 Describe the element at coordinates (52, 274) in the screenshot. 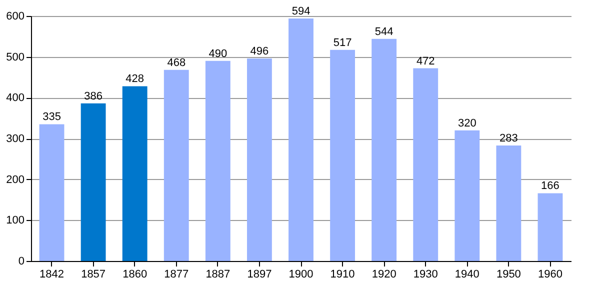

I see `x-tick-label: 1842` at that location.